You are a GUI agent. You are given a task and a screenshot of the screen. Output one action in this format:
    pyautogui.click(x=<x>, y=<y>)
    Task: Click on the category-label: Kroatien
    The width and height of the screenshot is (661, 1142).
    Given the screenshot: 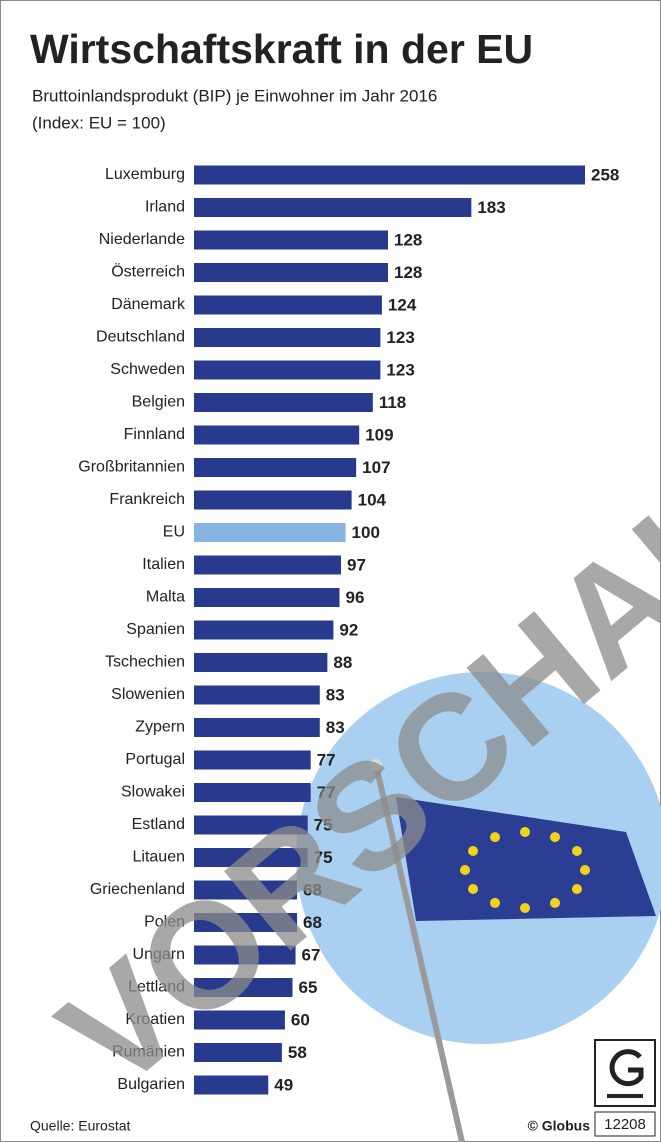 What is the action you would take?
    pyautogui.click(x=155, y=1019)
    